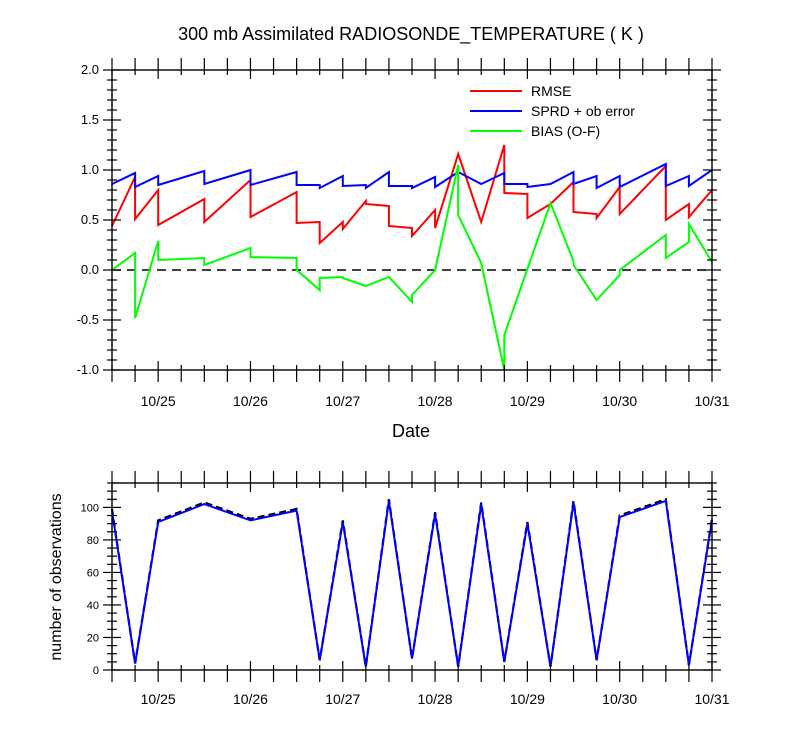 This screenshot has width=800, height=755. Describe the element at coordinates (412, 176) in the screenshot. I see `series-line-sprd-ob-error` at that location.